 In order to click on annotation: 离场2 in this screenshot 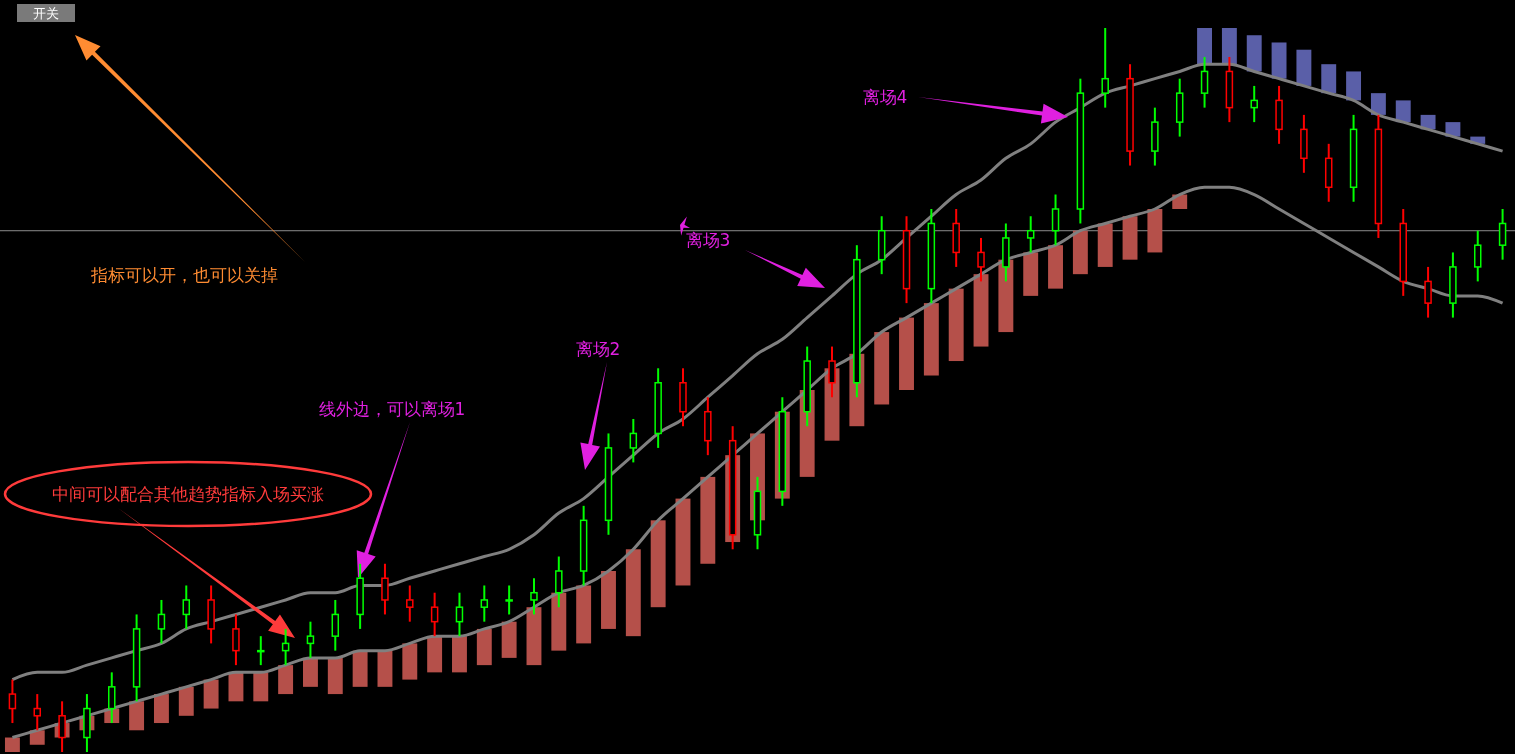, I will do `click(598, 349)`.